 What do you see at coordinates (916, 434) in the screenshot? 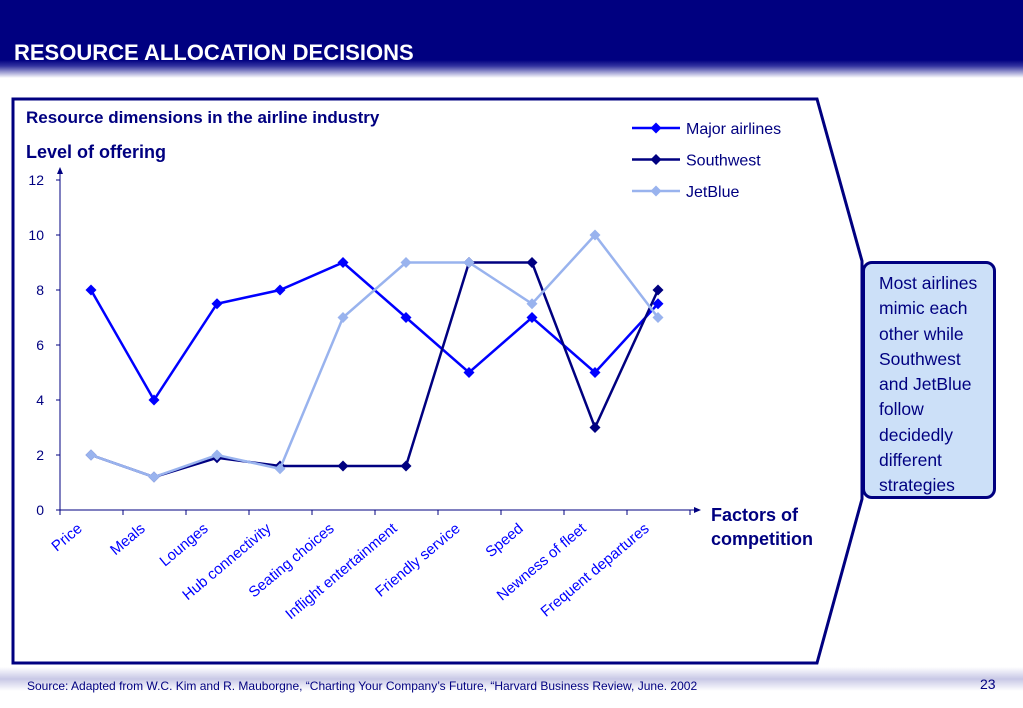
I see `callout-line: decidedly` at bounding box center [916, 434].